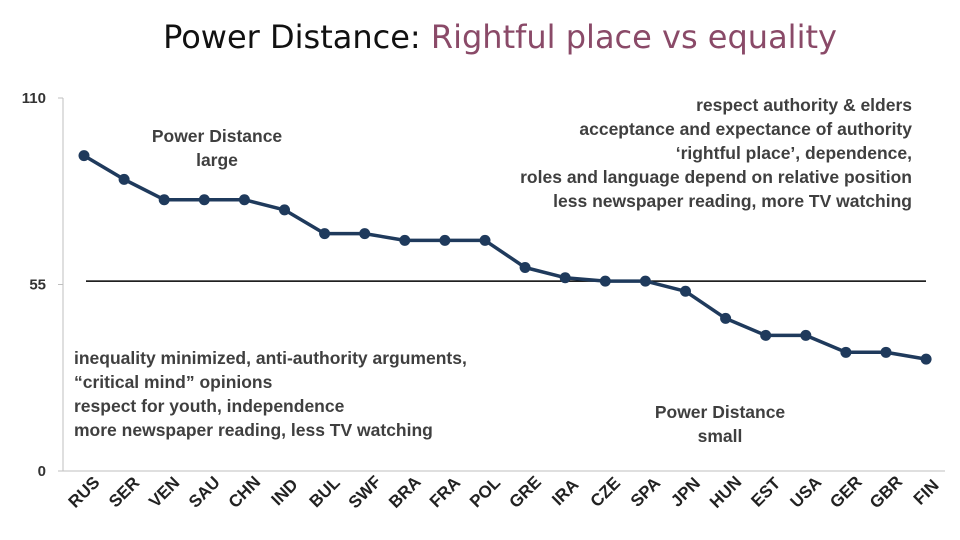 Image resolution: width=960 pixels, height=540 pixels. Describe the element at coordinates (217, 148) in the screenshot. I see `annotation-power-distance-large: Power Distance large` at that location.